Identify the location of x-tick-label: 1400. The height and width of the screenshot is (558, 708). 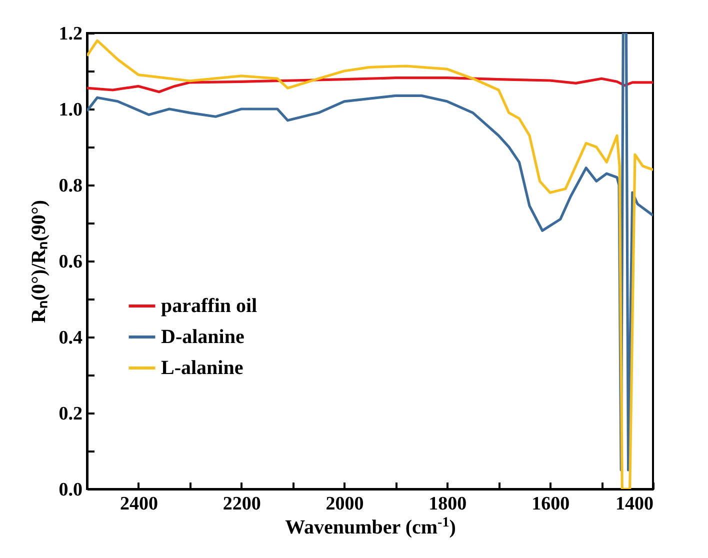
(635, 504).